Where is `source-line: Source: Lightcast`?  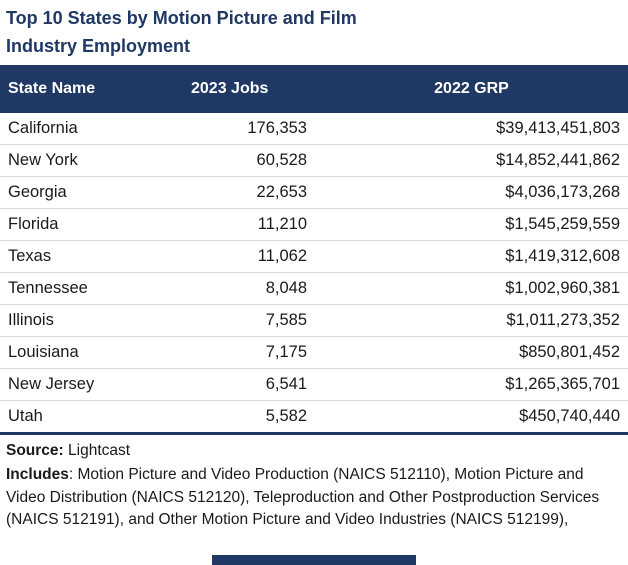
source-line: Source: Lightcast is located at coordinates (312, 451).